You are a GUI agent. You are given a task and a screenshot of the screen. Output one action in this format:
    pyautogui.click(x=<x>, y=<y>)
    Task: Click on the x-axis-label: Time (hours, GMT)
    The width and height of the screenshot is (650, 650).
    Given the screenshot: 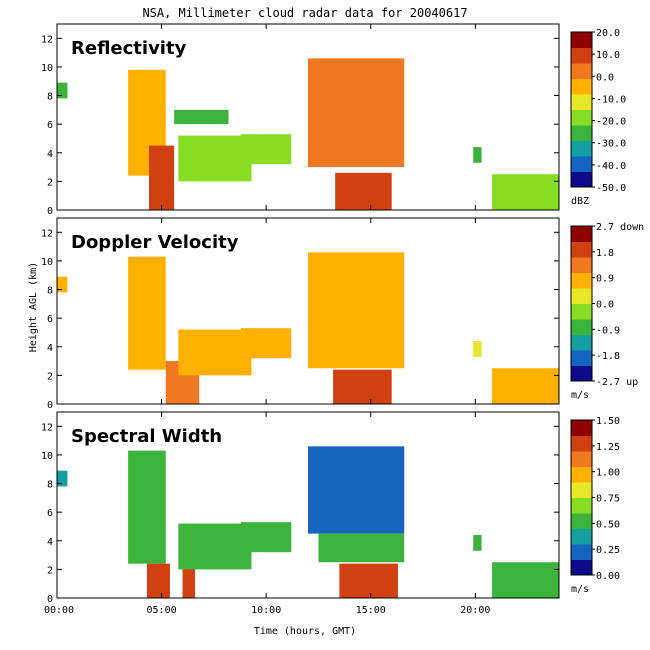 What is the action you would take?
    pyautogui.click(x=305, y=631)
    